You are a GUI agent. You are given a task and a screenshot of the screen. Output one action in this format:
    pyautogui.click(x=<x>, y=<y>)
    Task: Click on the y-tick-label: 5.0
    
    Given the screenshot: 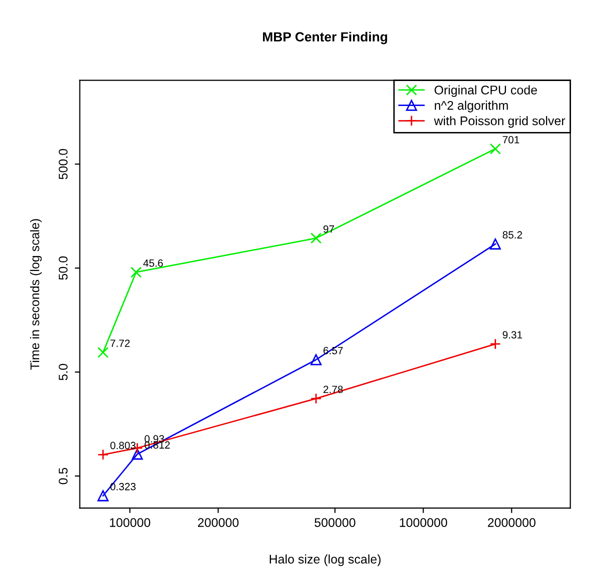 What is the action you would take?
    pyautogui.click(x=63, y=372)
    